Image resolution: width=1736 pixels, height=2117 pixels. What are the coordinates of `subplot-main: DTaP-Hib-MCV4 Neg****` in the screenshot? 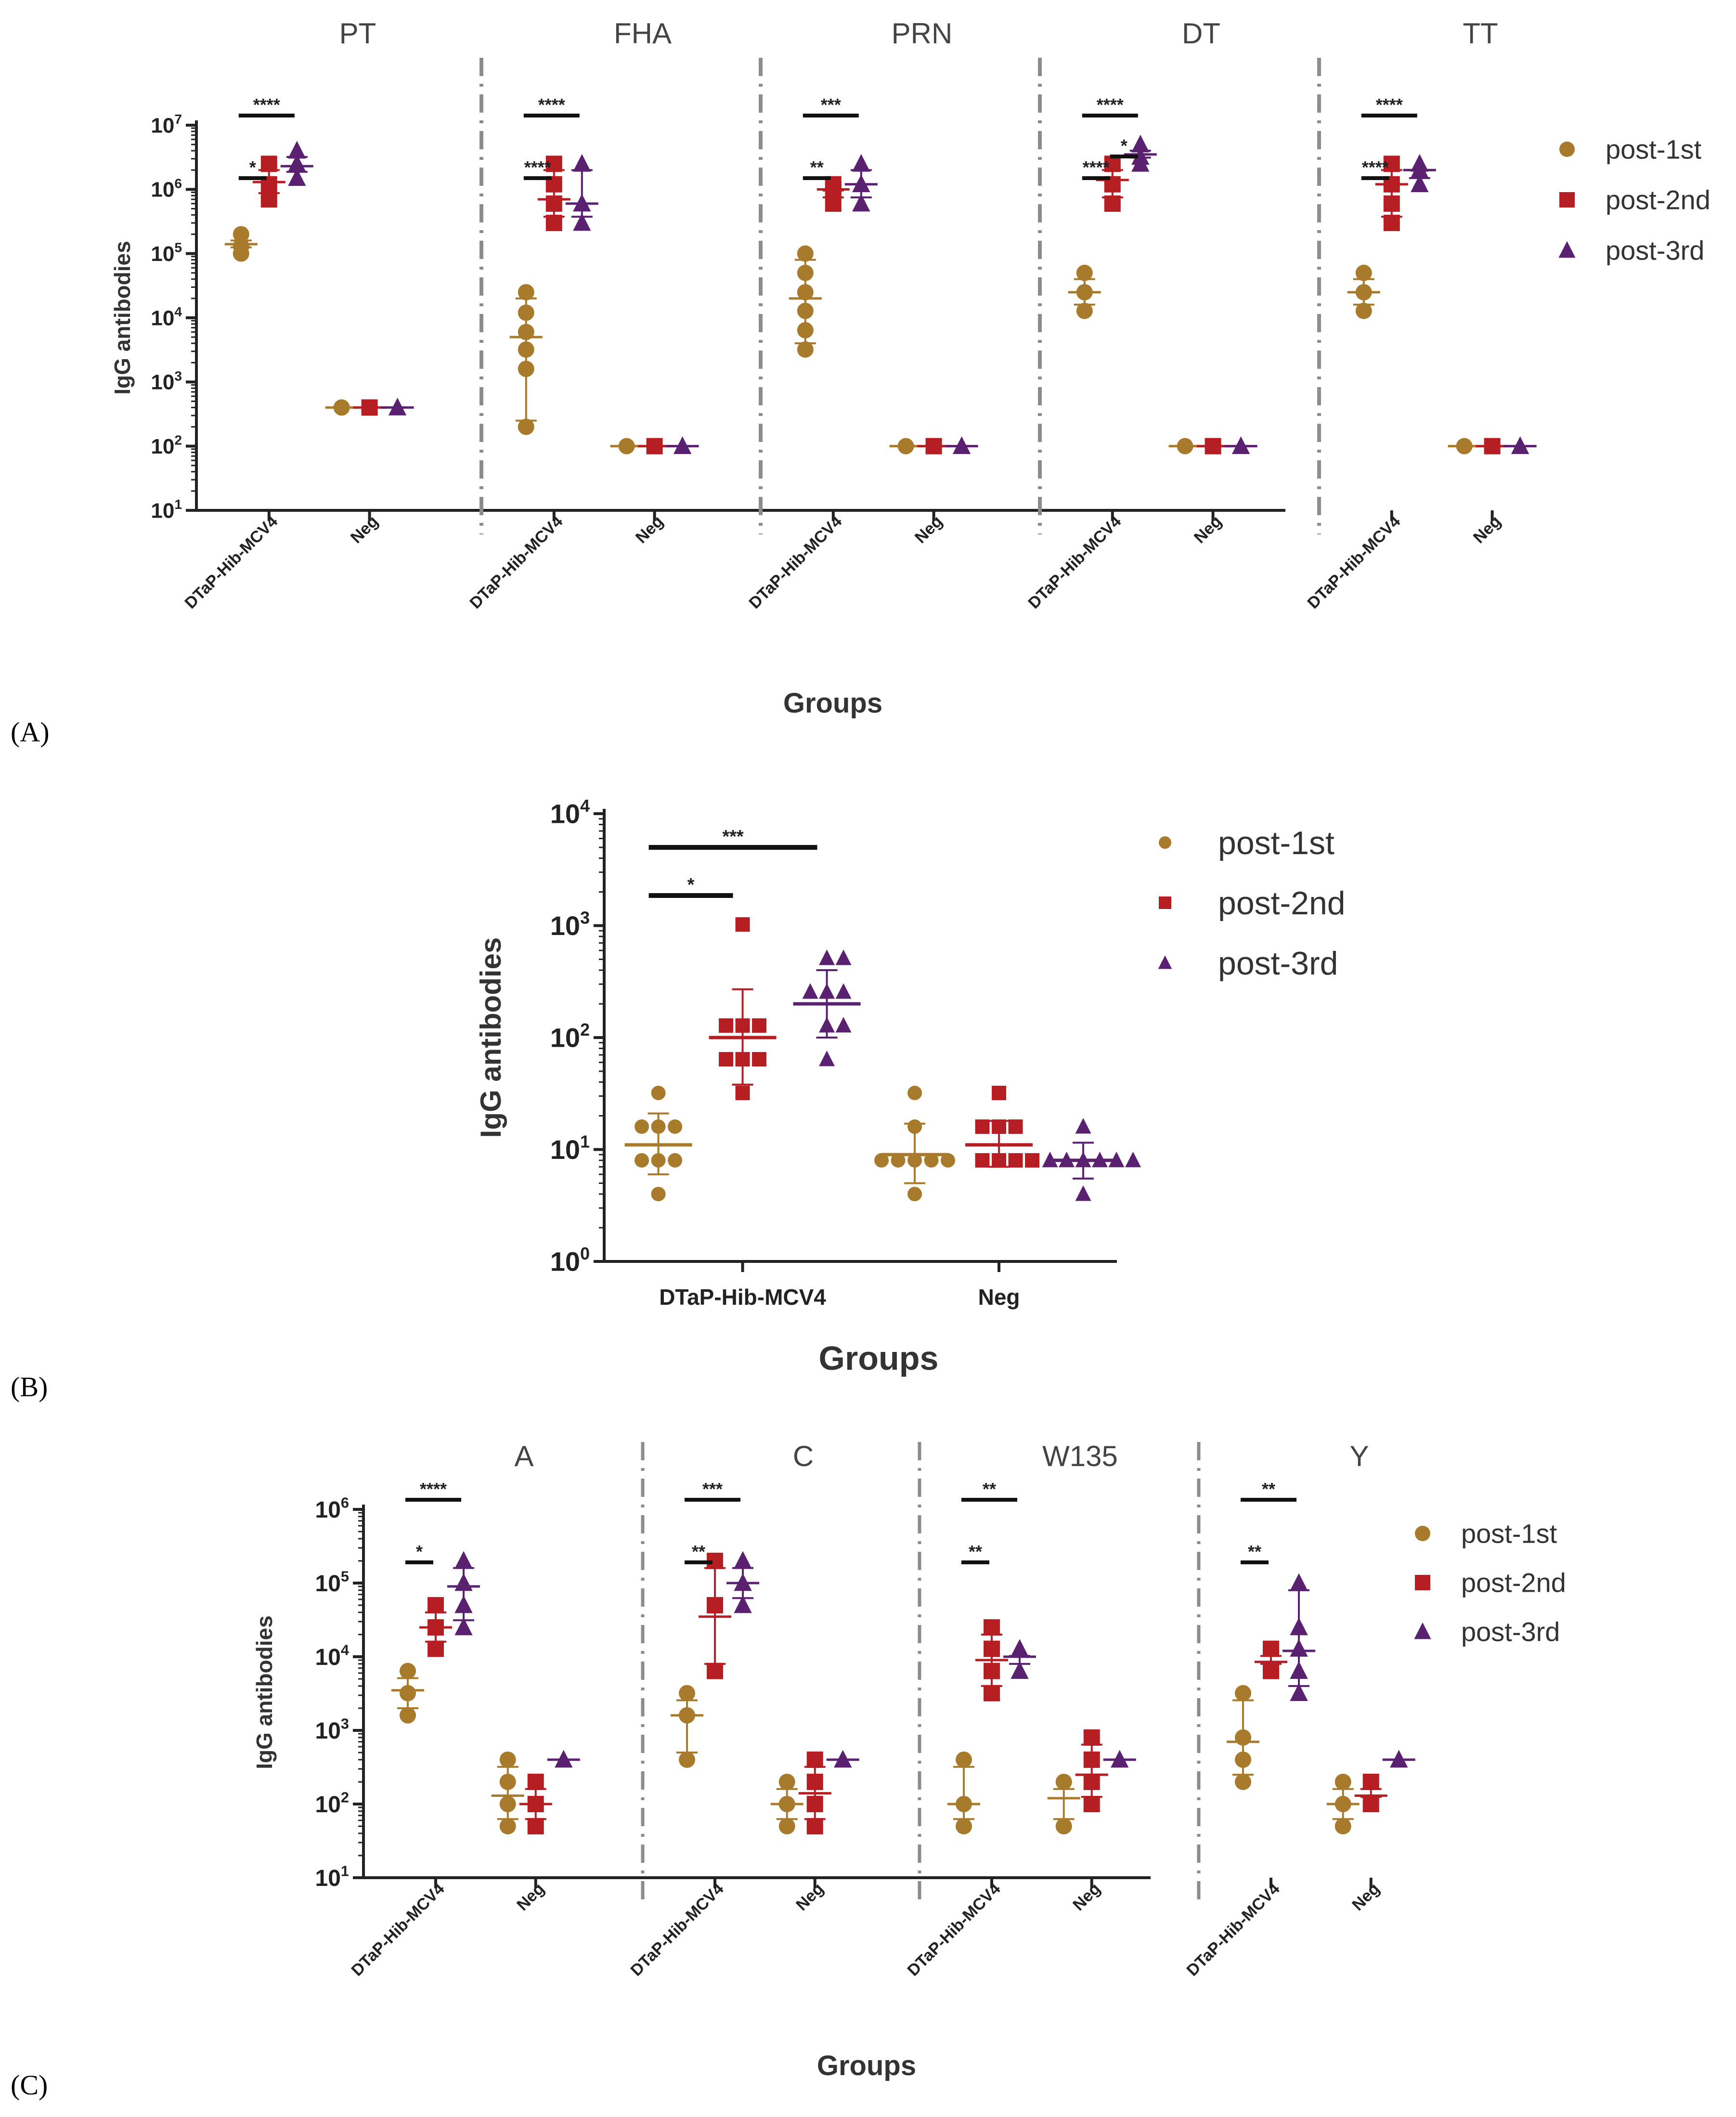 It's located at (883, 1068).